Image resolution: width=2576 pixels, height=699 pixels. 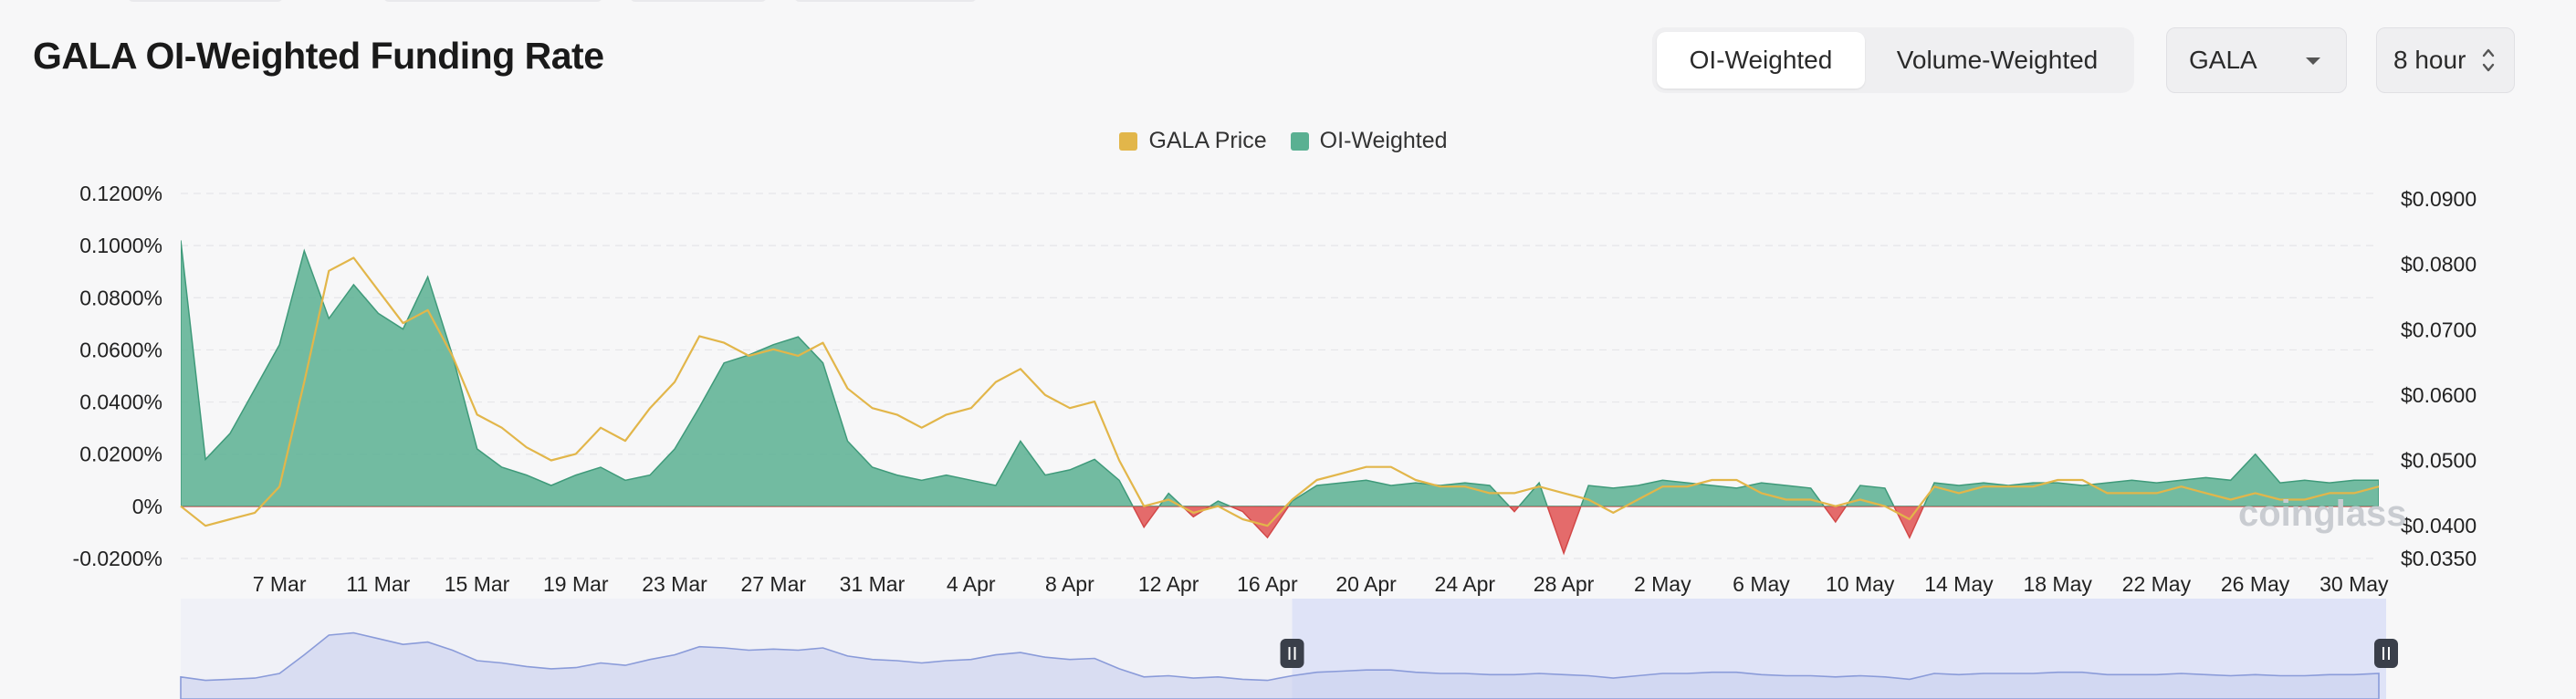 I want to click on watermark-text: coinglass, so click(x=2323, y=514).